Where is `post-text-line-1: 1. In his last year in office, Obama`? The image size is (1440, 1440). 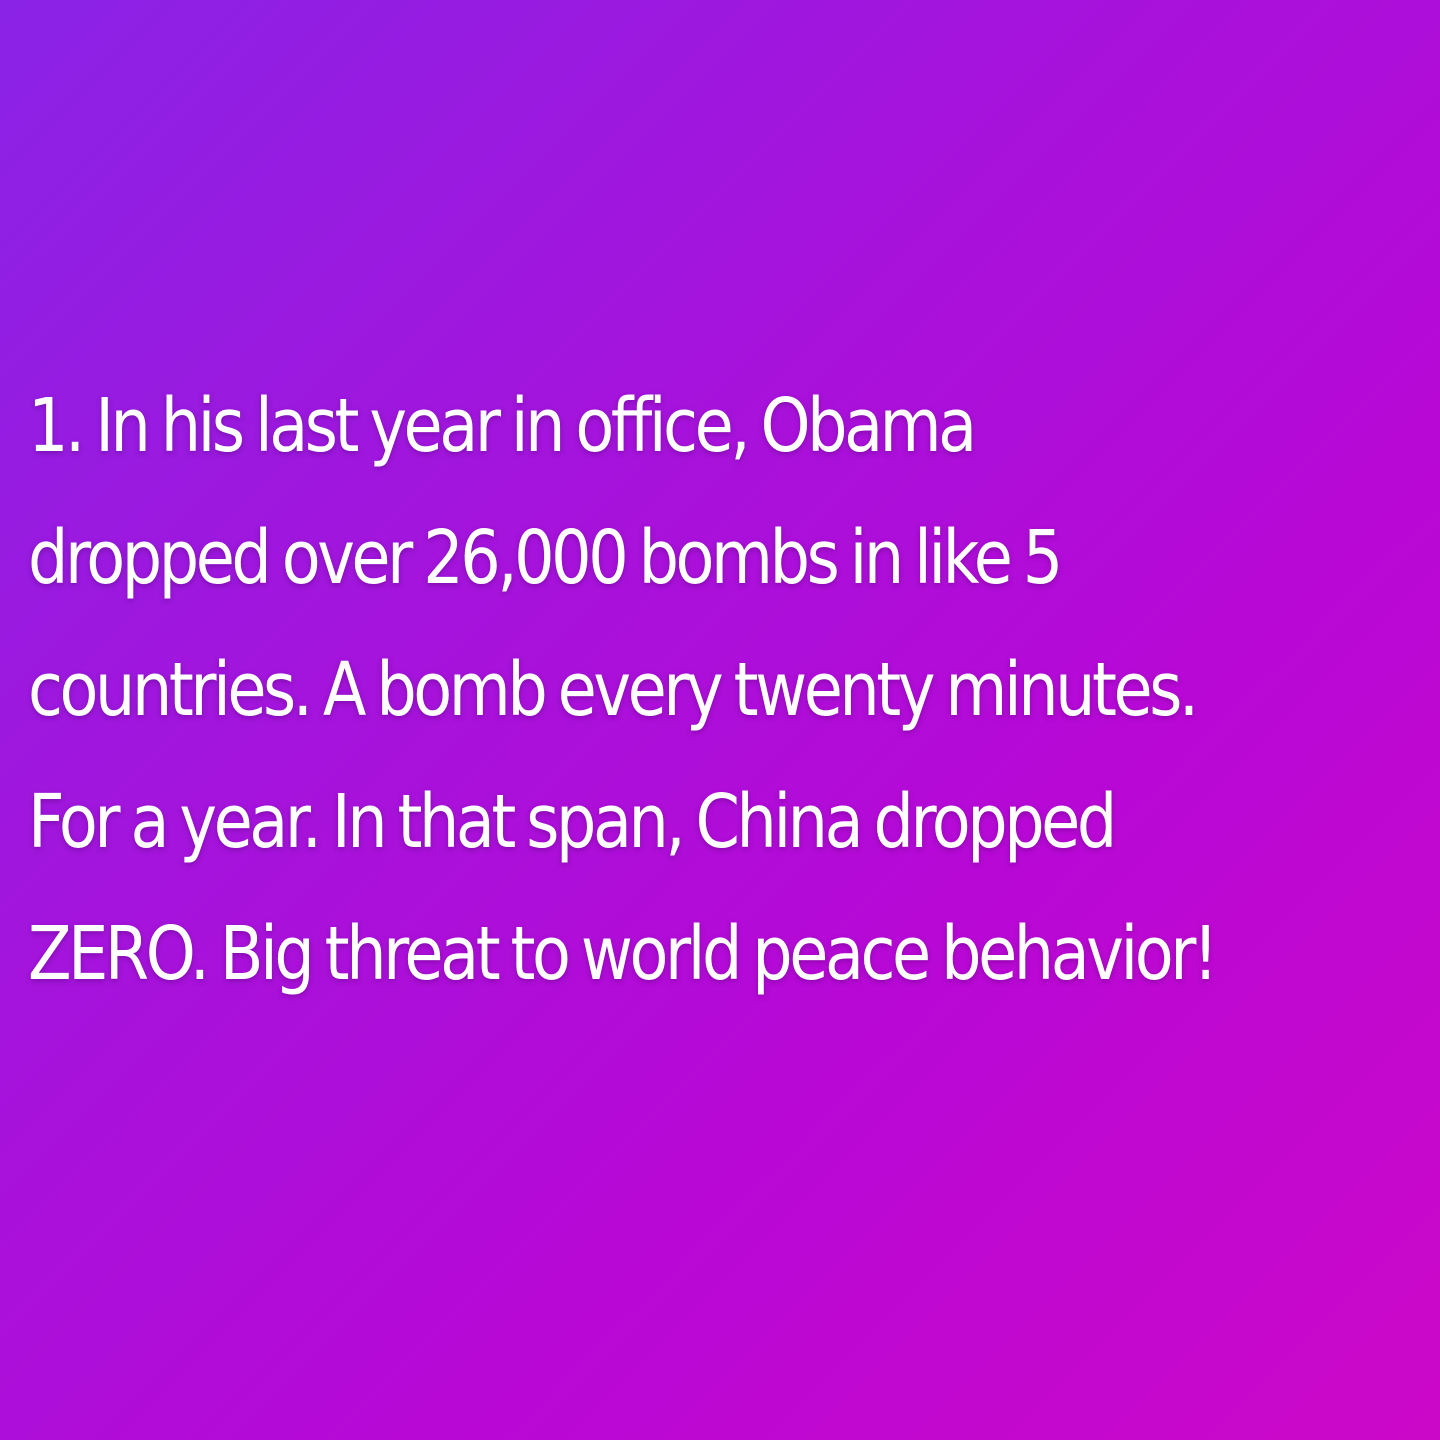
post-text-line-1: 1. In his last year in office, Obama is located at coordinates (502, 426).